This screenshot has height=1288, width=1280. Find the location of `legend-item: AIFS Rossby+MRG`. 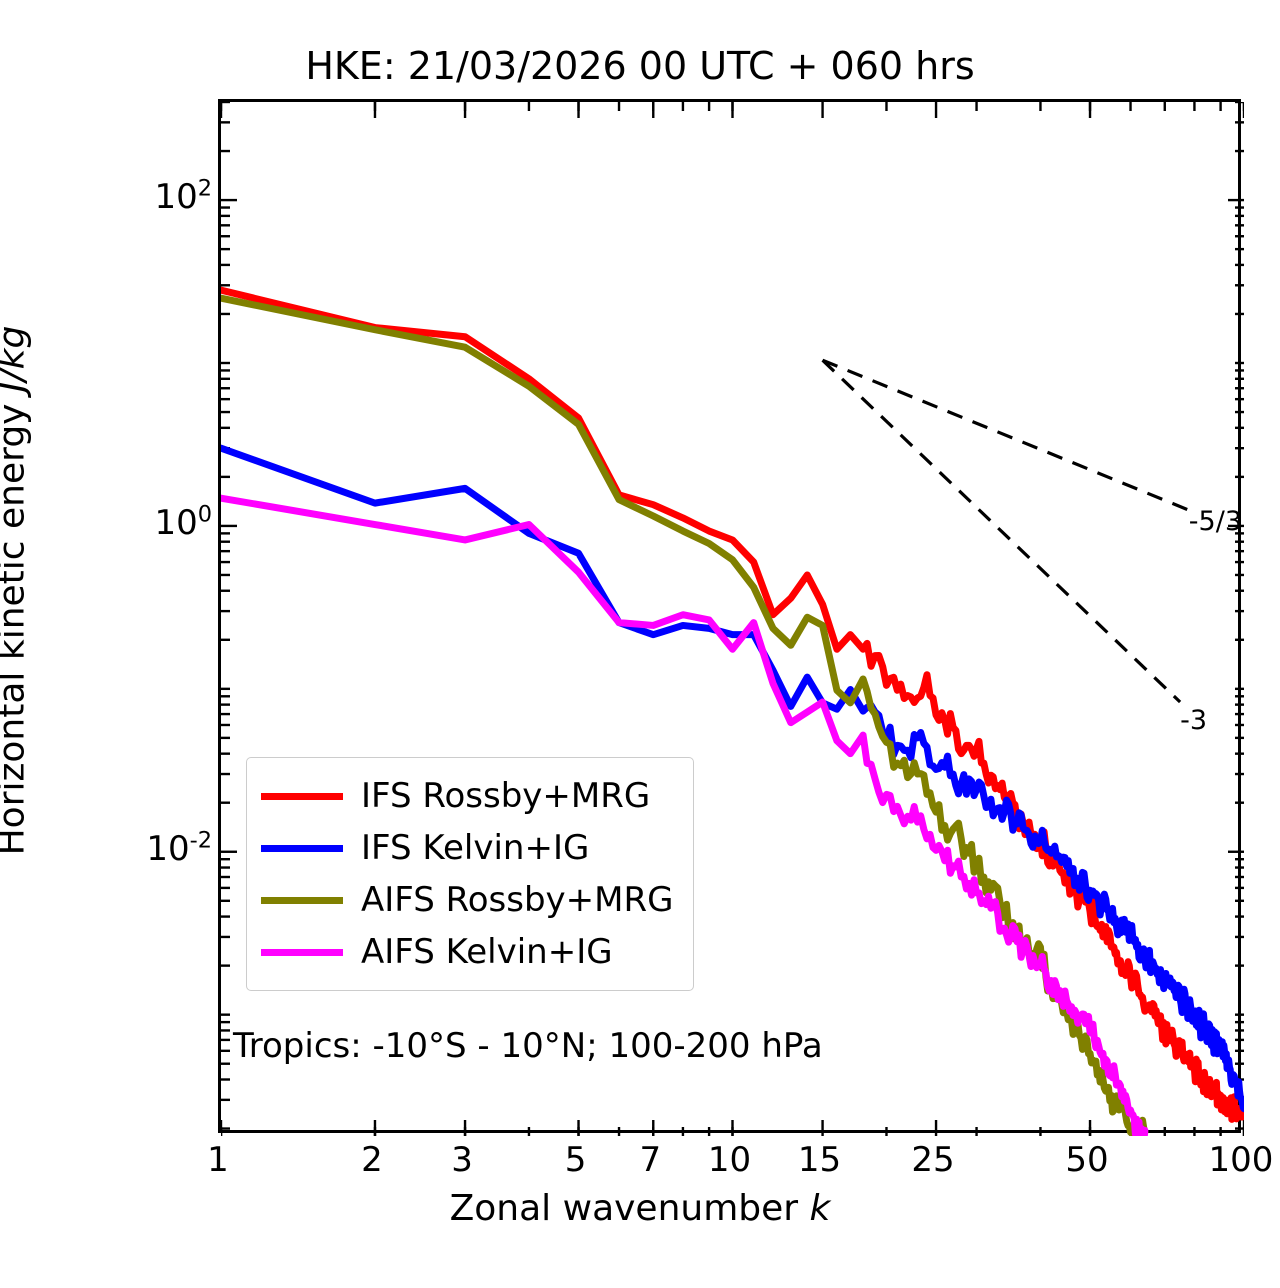

legend-item: AIFS Rossby+MRG is located at coordinates (467, 900).